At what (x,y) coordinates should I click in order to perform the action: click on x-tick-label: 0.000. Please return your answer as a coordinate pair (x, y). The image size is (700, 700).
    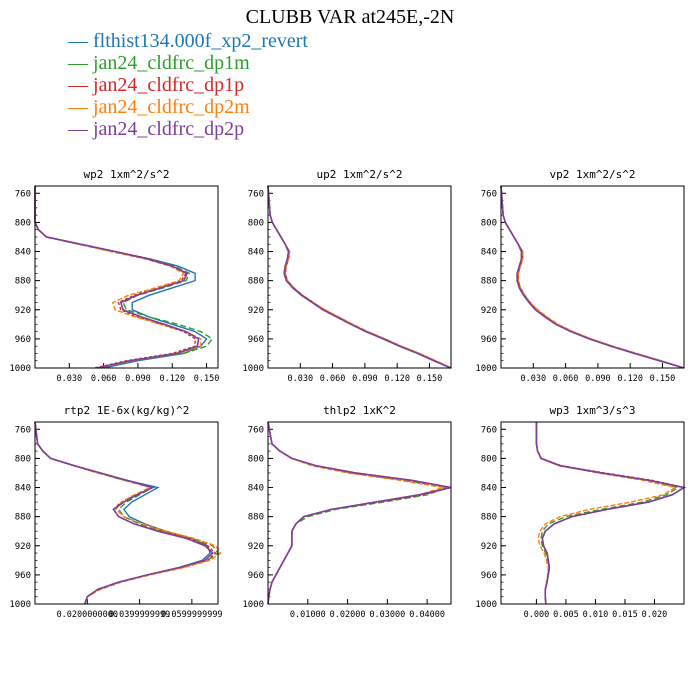
    Looking at the image, I should click on (537, 615).